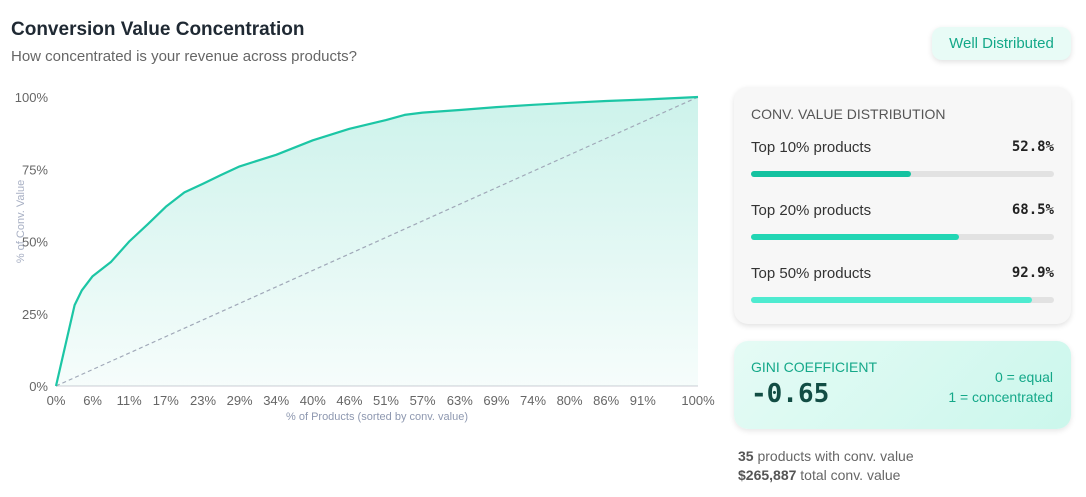 The width and height of the screenshot is (1086, 497). Describe the element at coordinates (35, 242) in the screenshot. I see `y-tick-label: 50%` at that location.